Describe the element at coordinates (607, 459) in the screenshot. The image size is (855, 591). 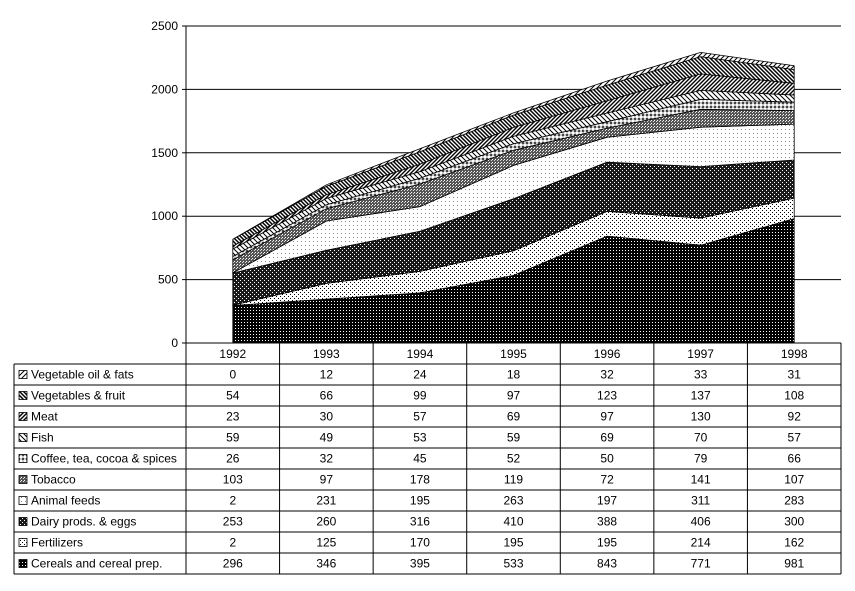
I see `data-value-label: 50` at that location.